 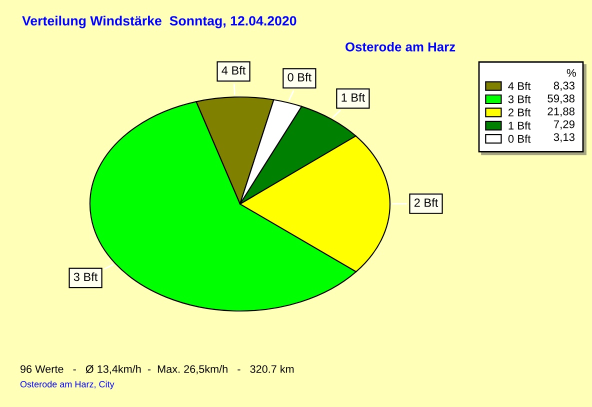 I want to click on text: 96 Werte - Ø 13,4km/h - Max. 26,5km/h - 320.7 km, so click(x=157, y=369).